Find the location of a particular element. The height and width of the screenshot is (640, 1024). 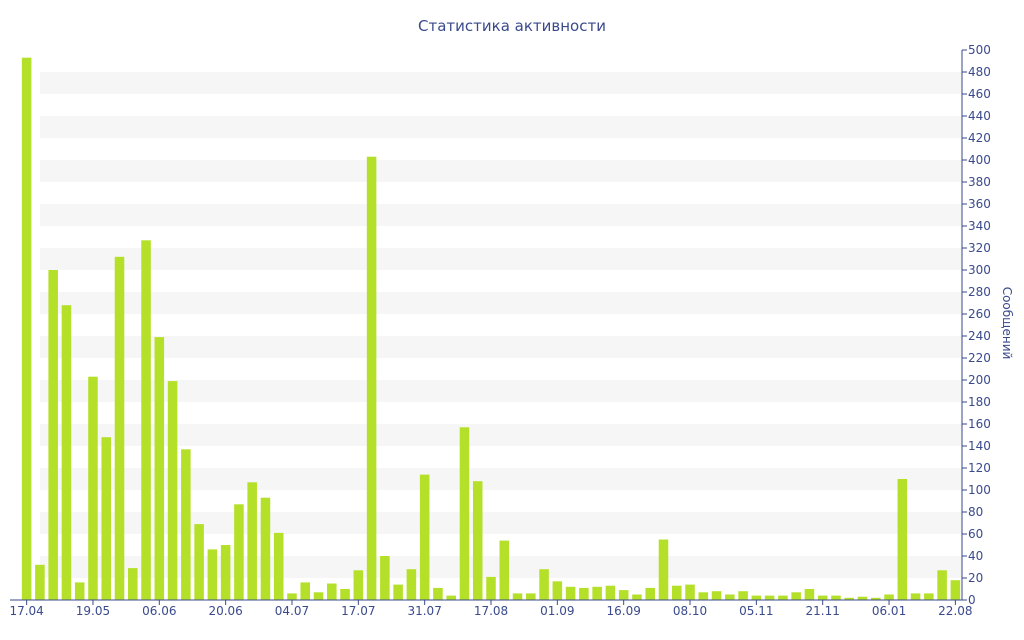

y-tick-label: 300 is located at coordinates (979, 270).